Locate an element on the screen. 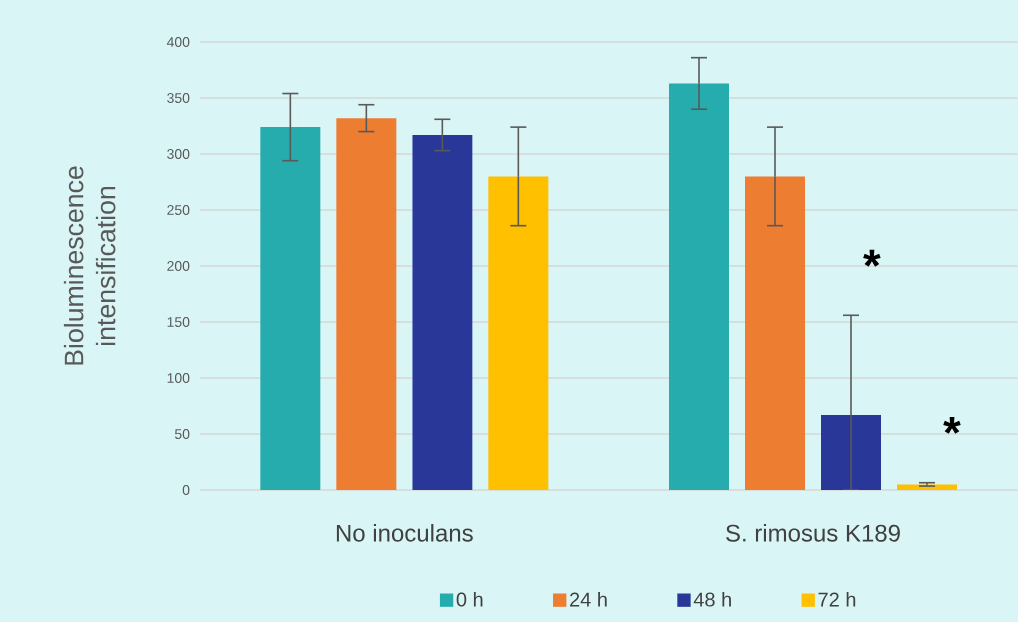 The height and width of the screenshot is (622, 1018). legend-label: 0 h is located at coordinates (469, 599).